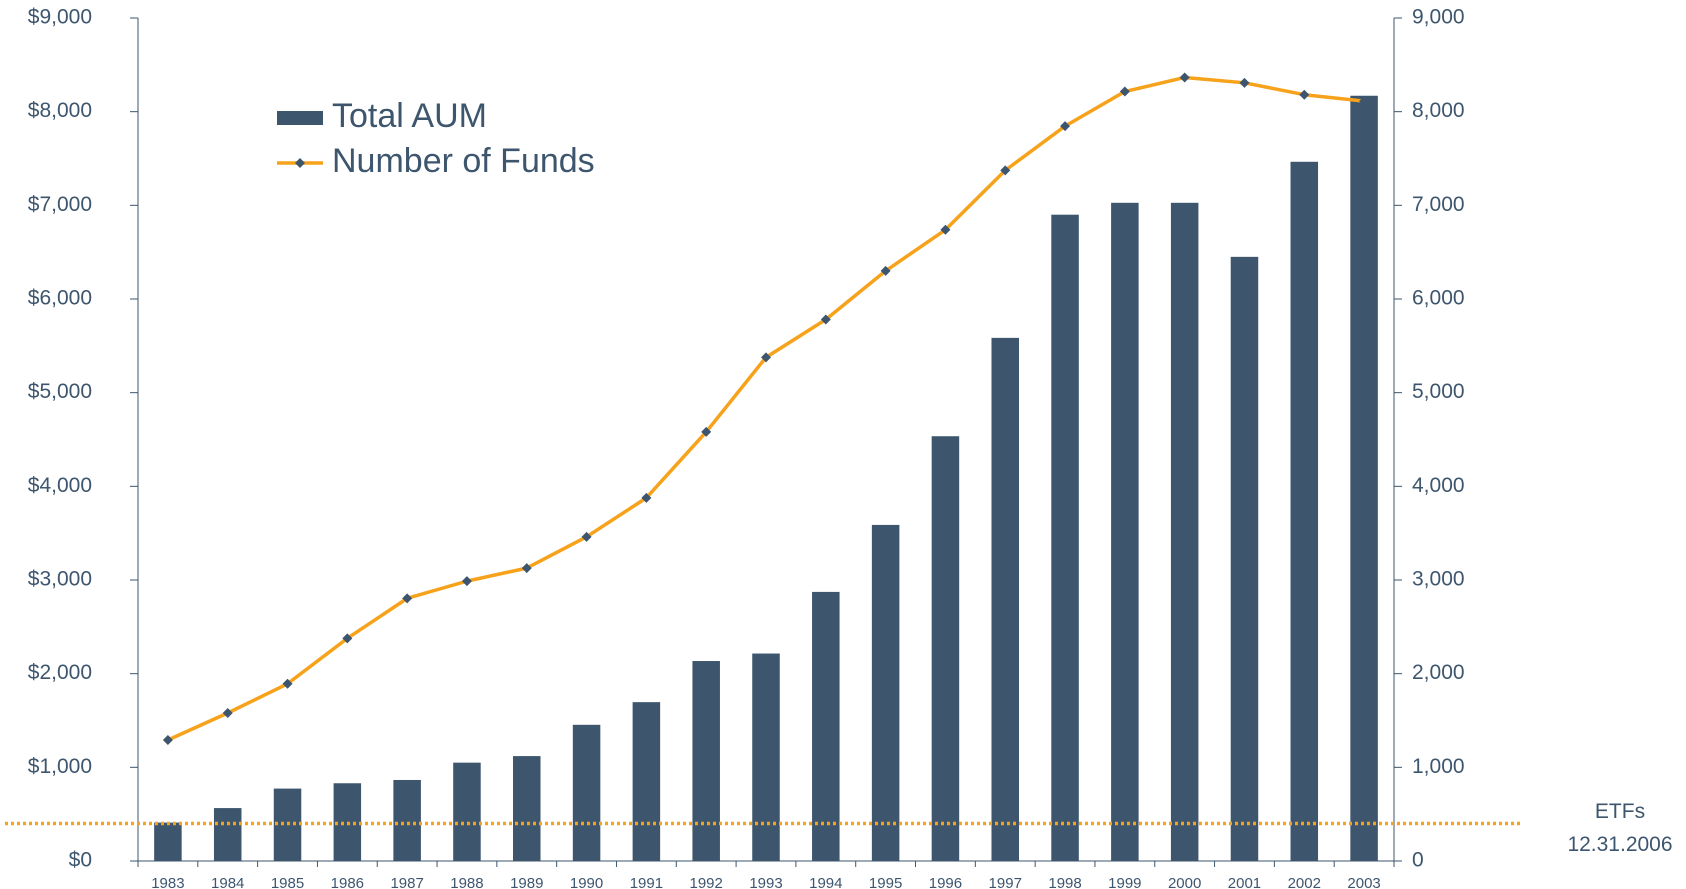 The image size is (1686, 889). I want to click on y2-tick-label: 6,000, so click(1438, 298).